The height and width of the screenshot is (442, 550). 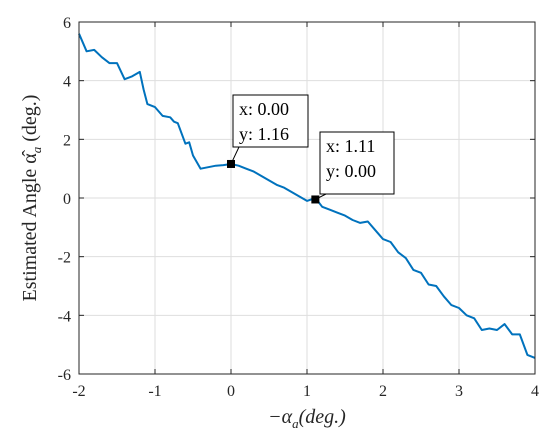 I want to click on x-tick-label: 3, so click(x=459, y=391).